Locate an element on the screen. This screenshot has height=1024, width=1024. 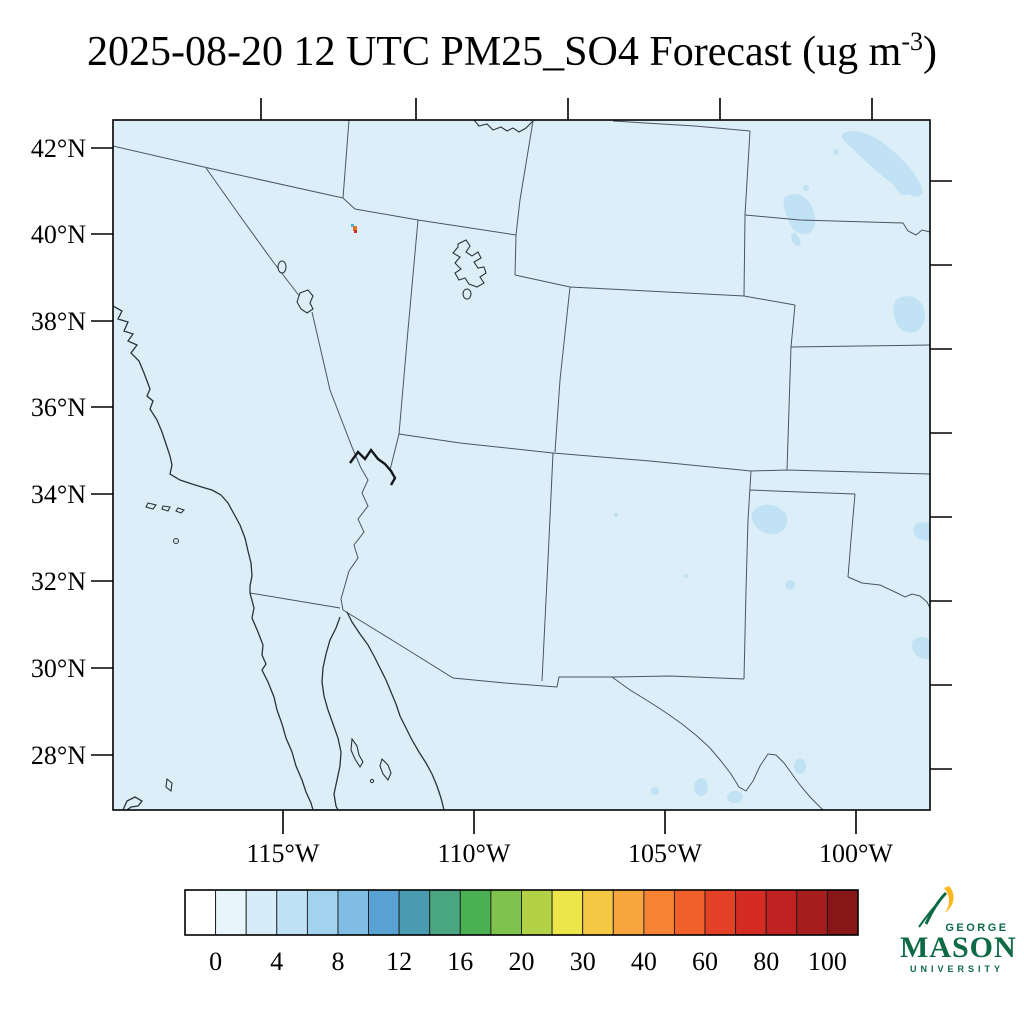
gmu-logo-university: UNIVERSITY is located at coordinates (956, 969).